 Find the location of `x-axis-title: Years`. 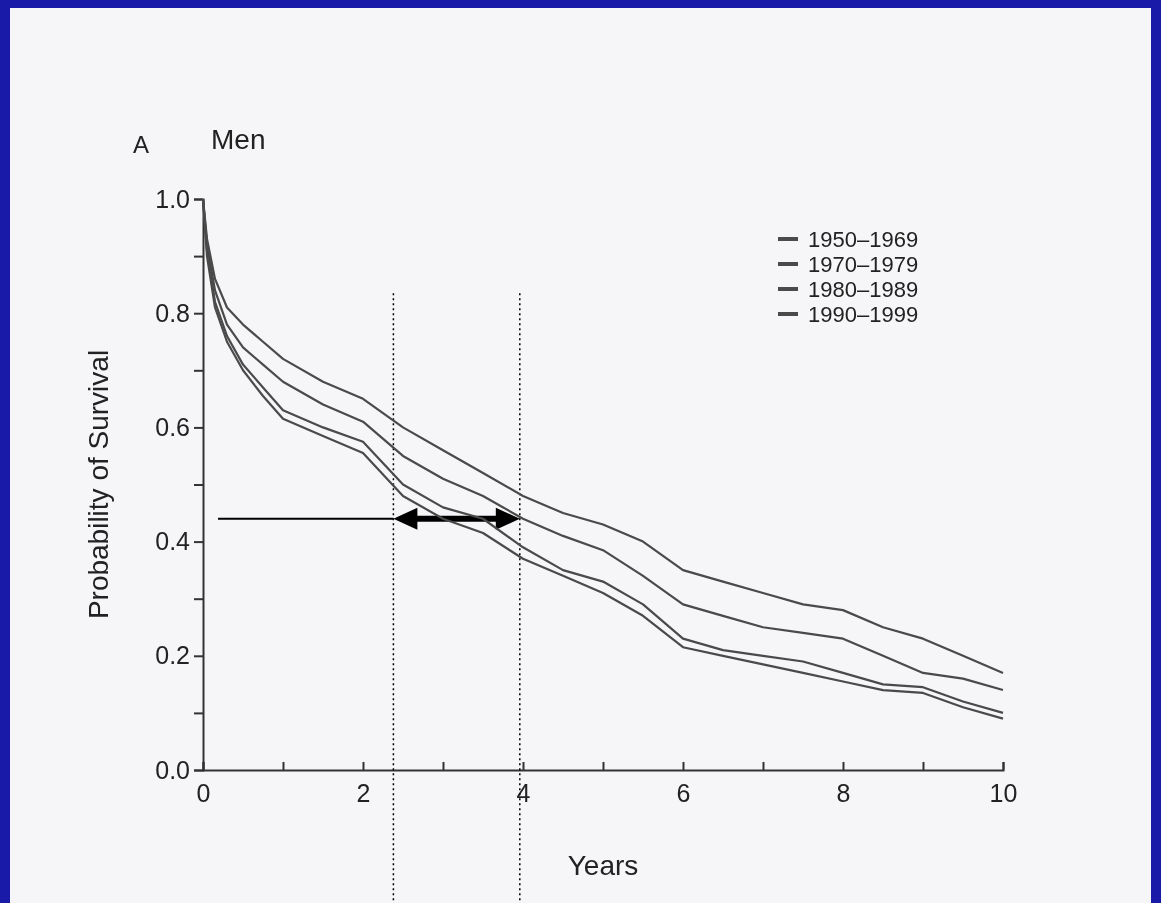

x-axis-title: Years is located at coordinates (603, 865).